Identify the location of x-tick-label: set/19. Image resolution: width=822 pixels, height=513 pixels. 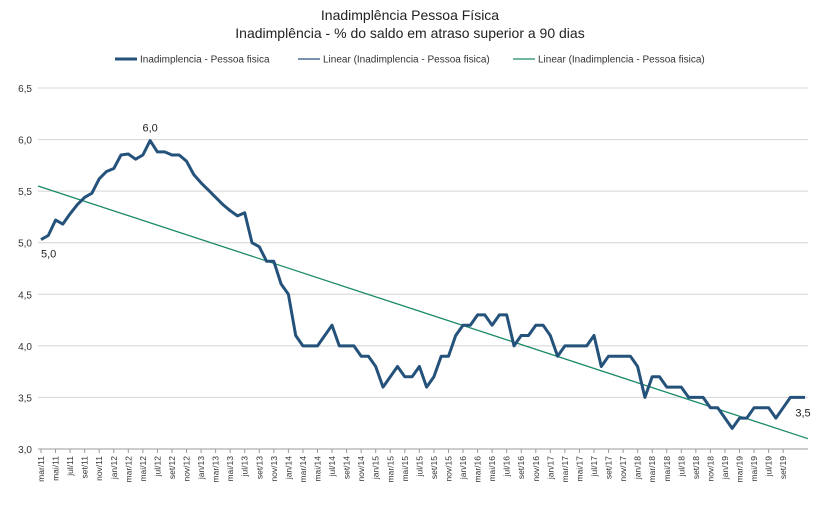
(783, 467).